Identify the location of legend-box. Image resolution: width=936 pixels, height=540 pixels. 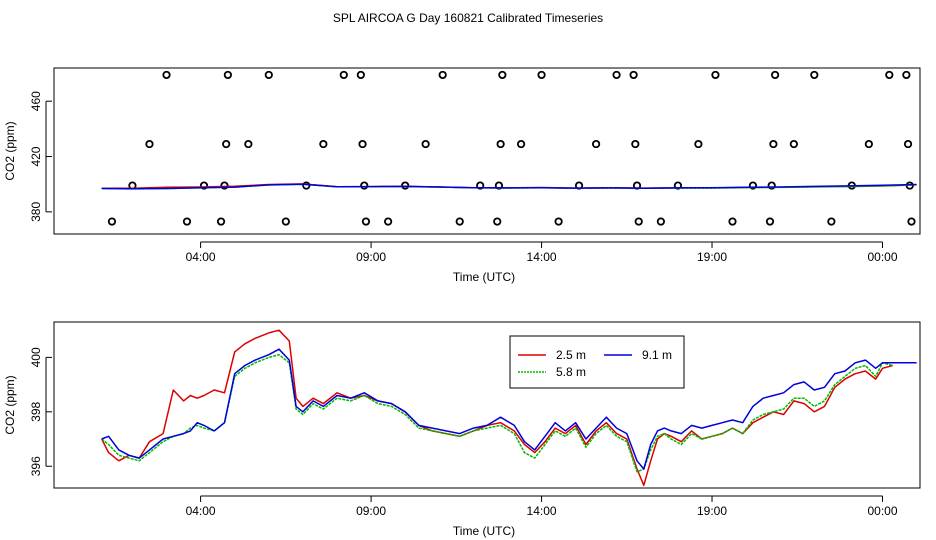
(597, 362).